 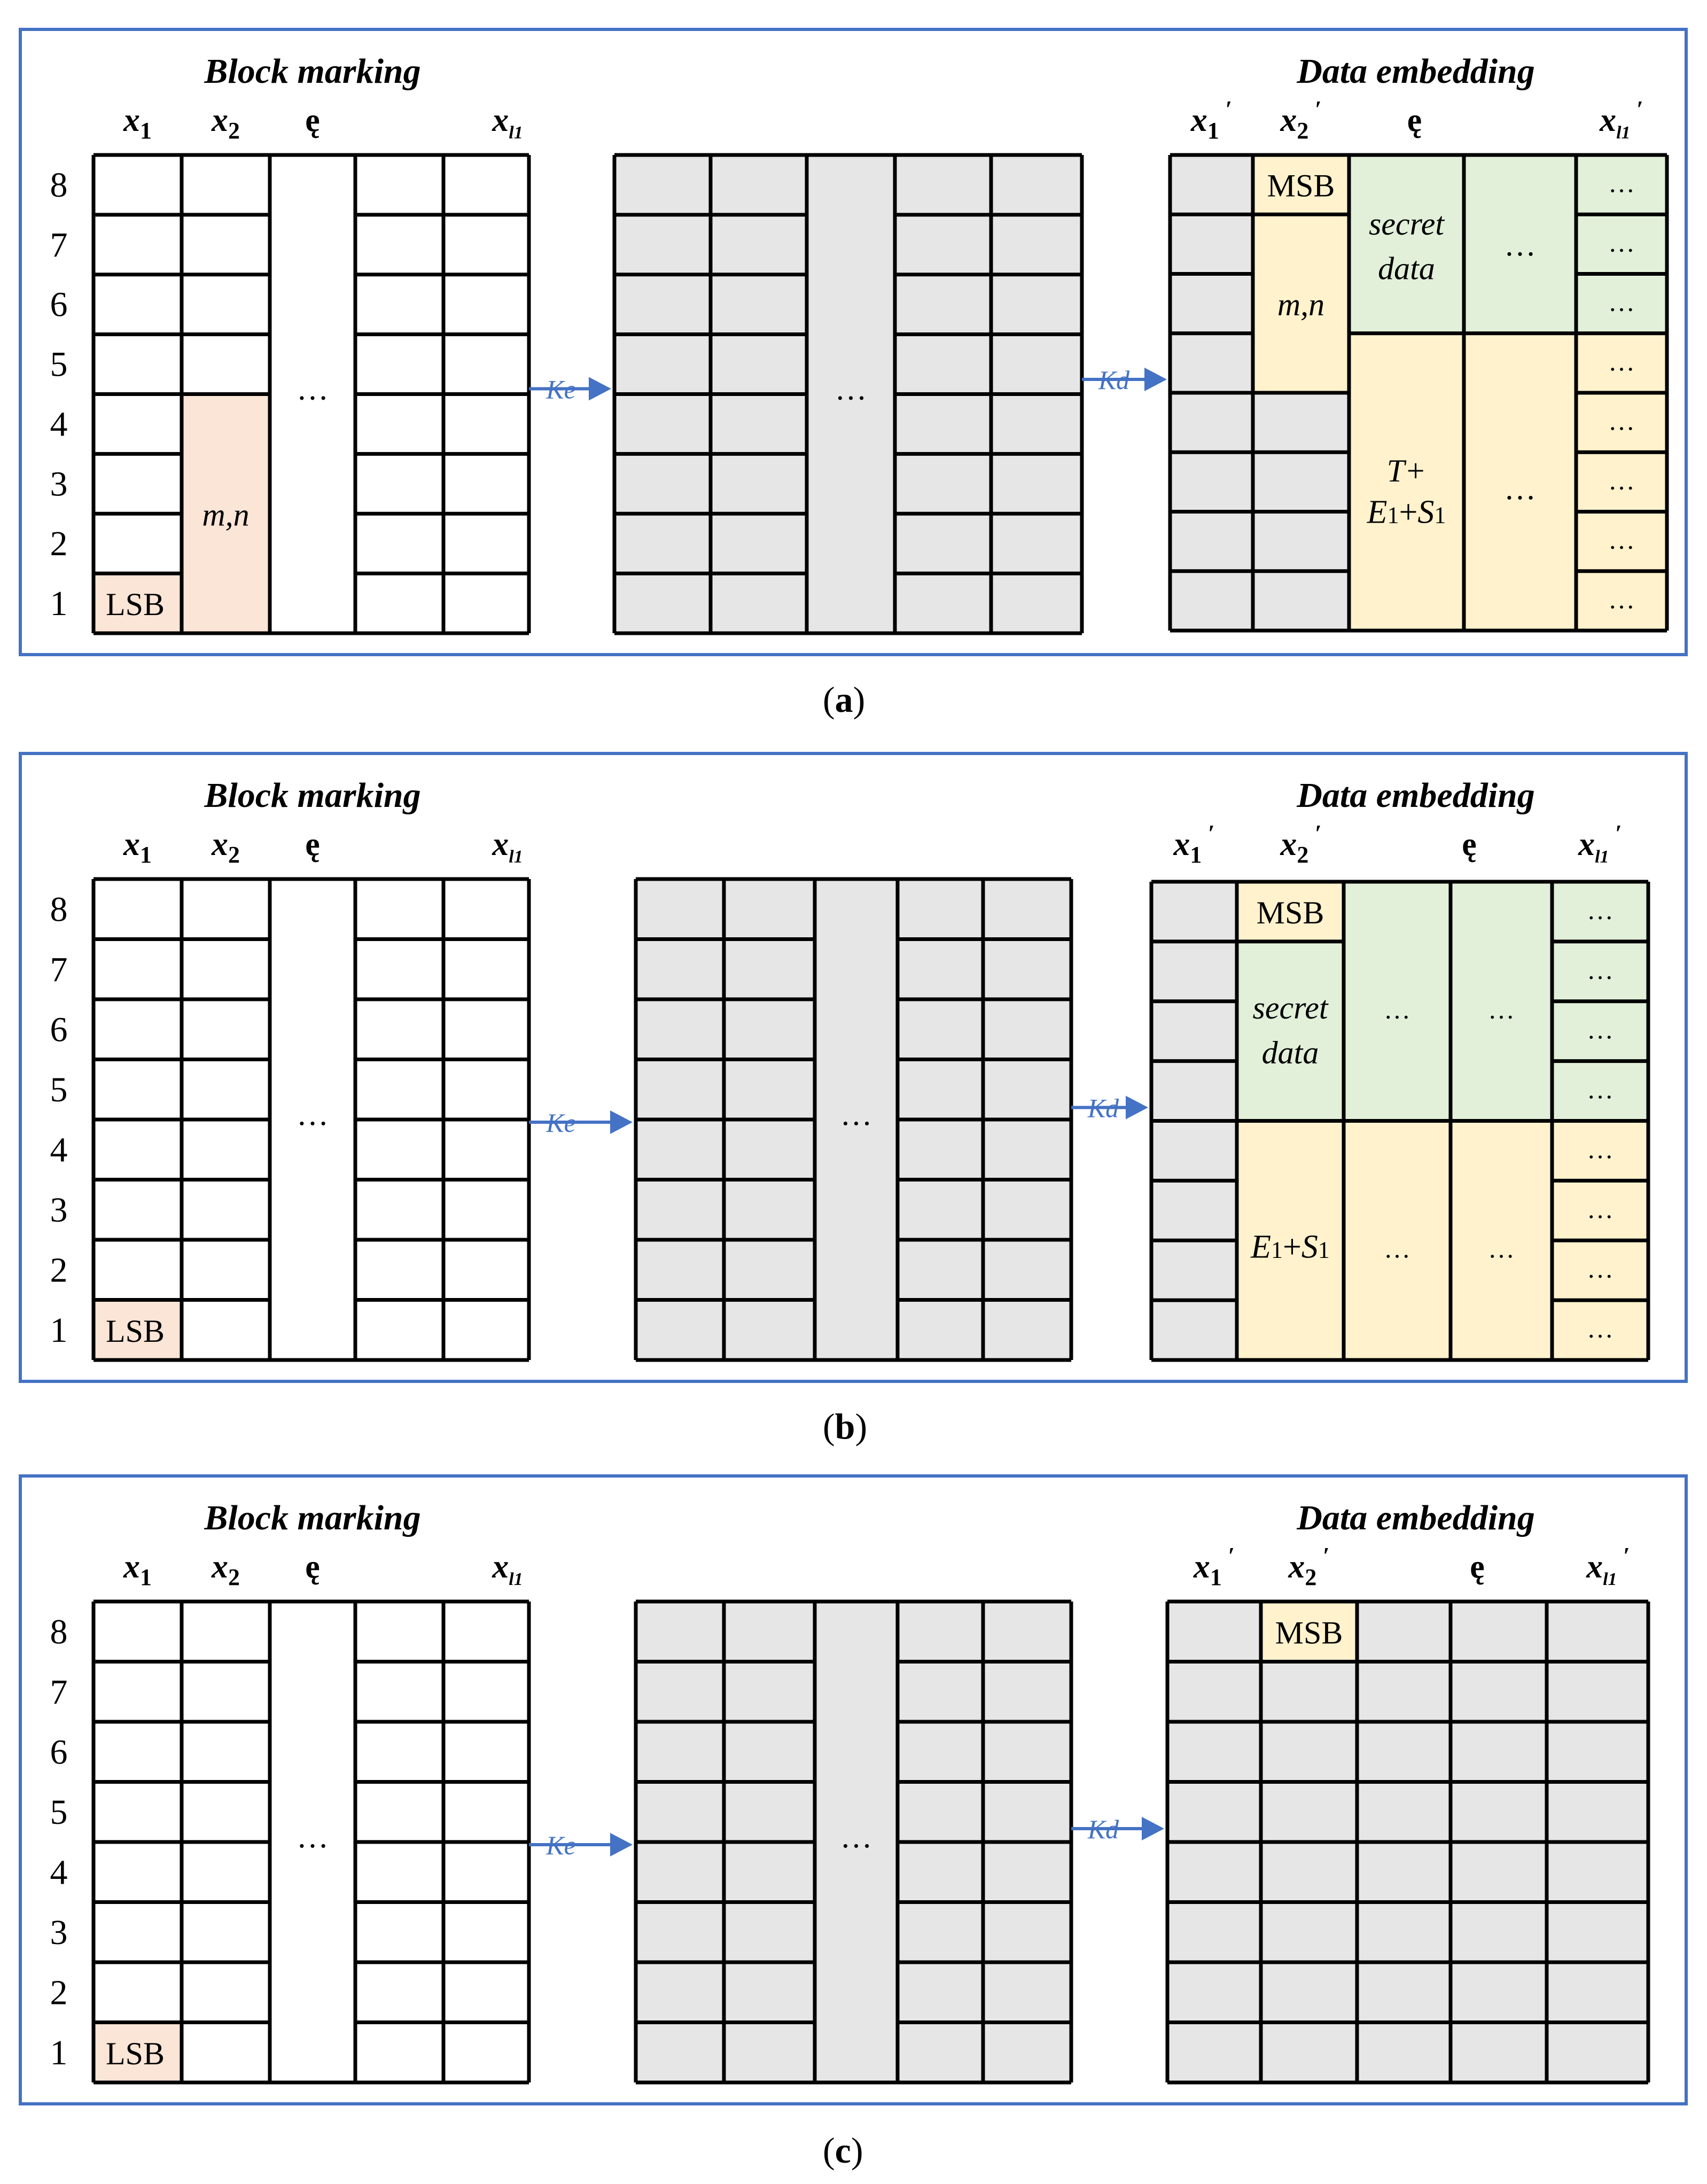 What do you see at coordinates (1407, 470) in the screenshot?
I see `yellow-label: T+` at bounding box center [1407, 470].